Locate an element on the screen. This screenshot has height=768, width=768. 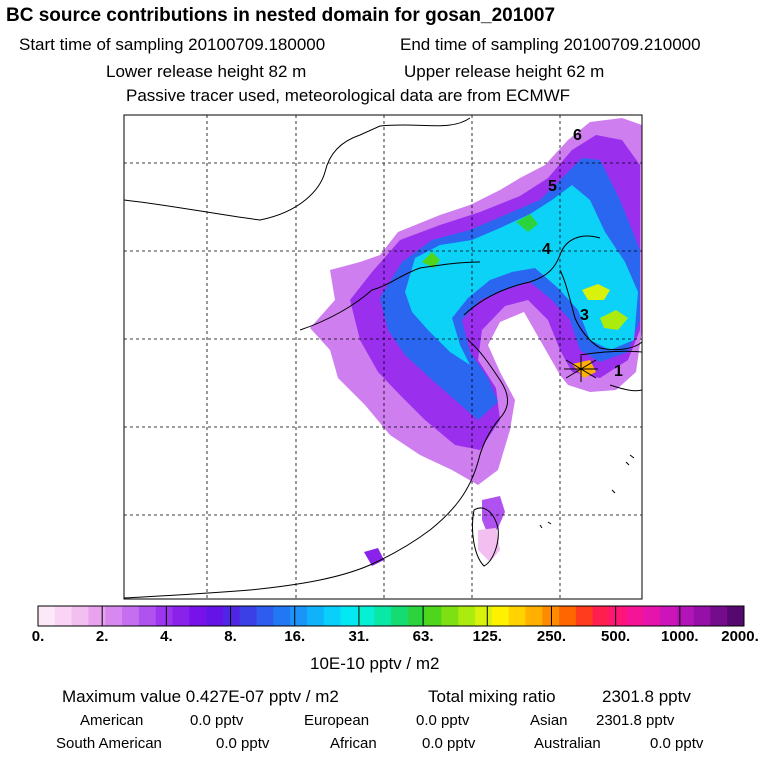
colorbar-tick-label: 2. is located at coordinates (102, 636).